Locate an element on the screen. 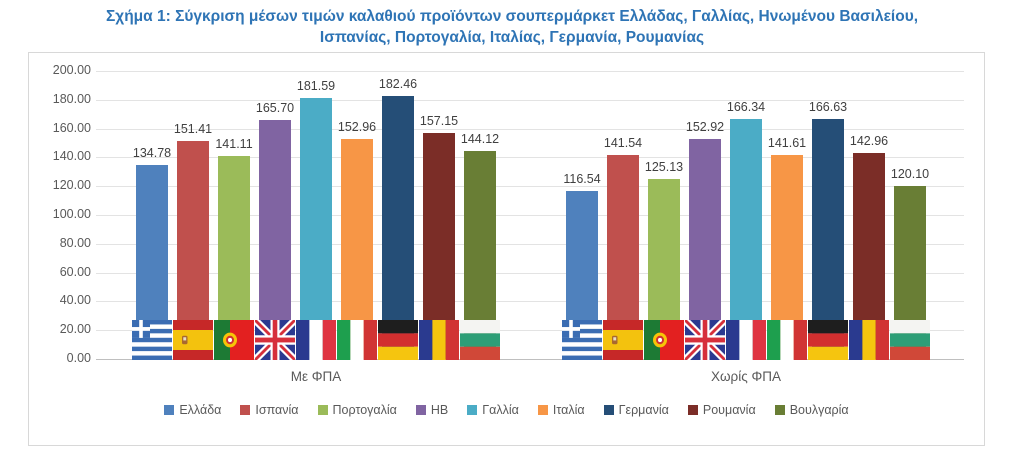  bar-value-label: 141.61 is located at coordinates (787, 143).